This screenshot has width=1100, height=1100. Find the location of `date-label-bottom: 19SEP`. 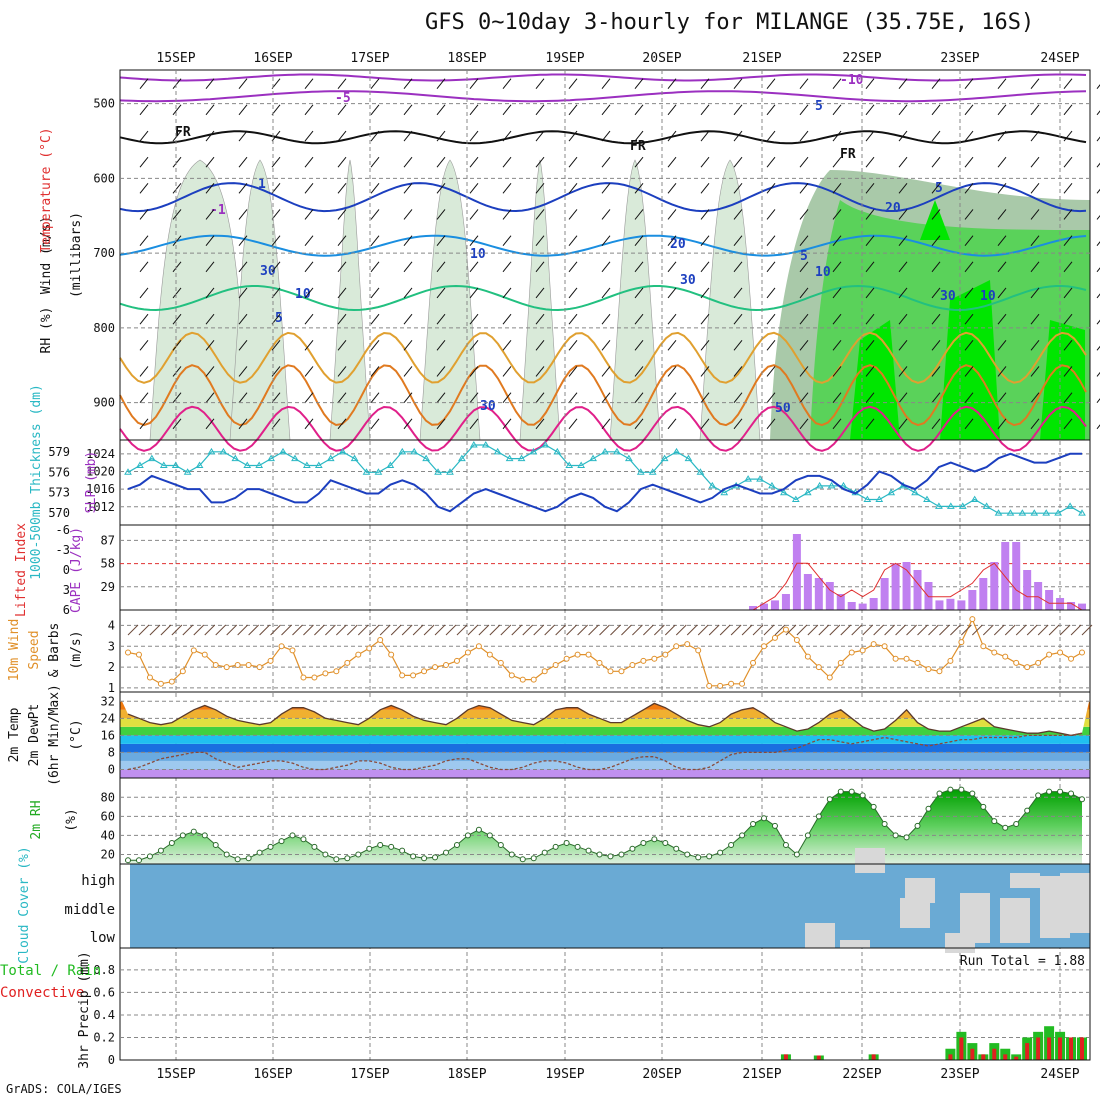

date-label-bottom: 19SEP is located at coordinates (564, 1074).